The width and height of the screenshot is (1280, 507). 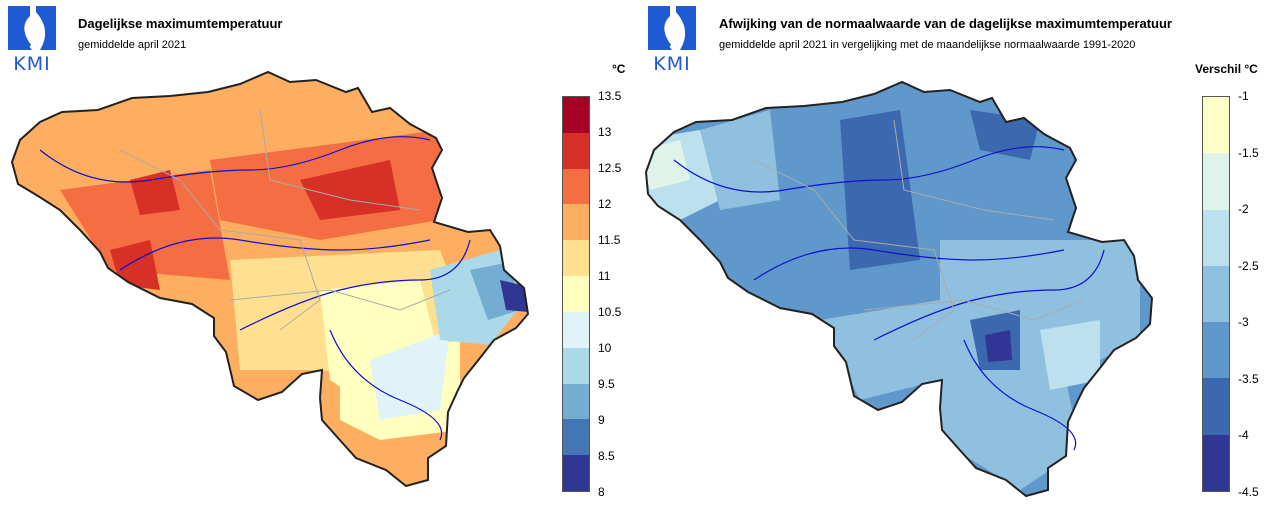 I want to click on map-subtitle: gemiddelde april 2021, so click(x=132, y=45).